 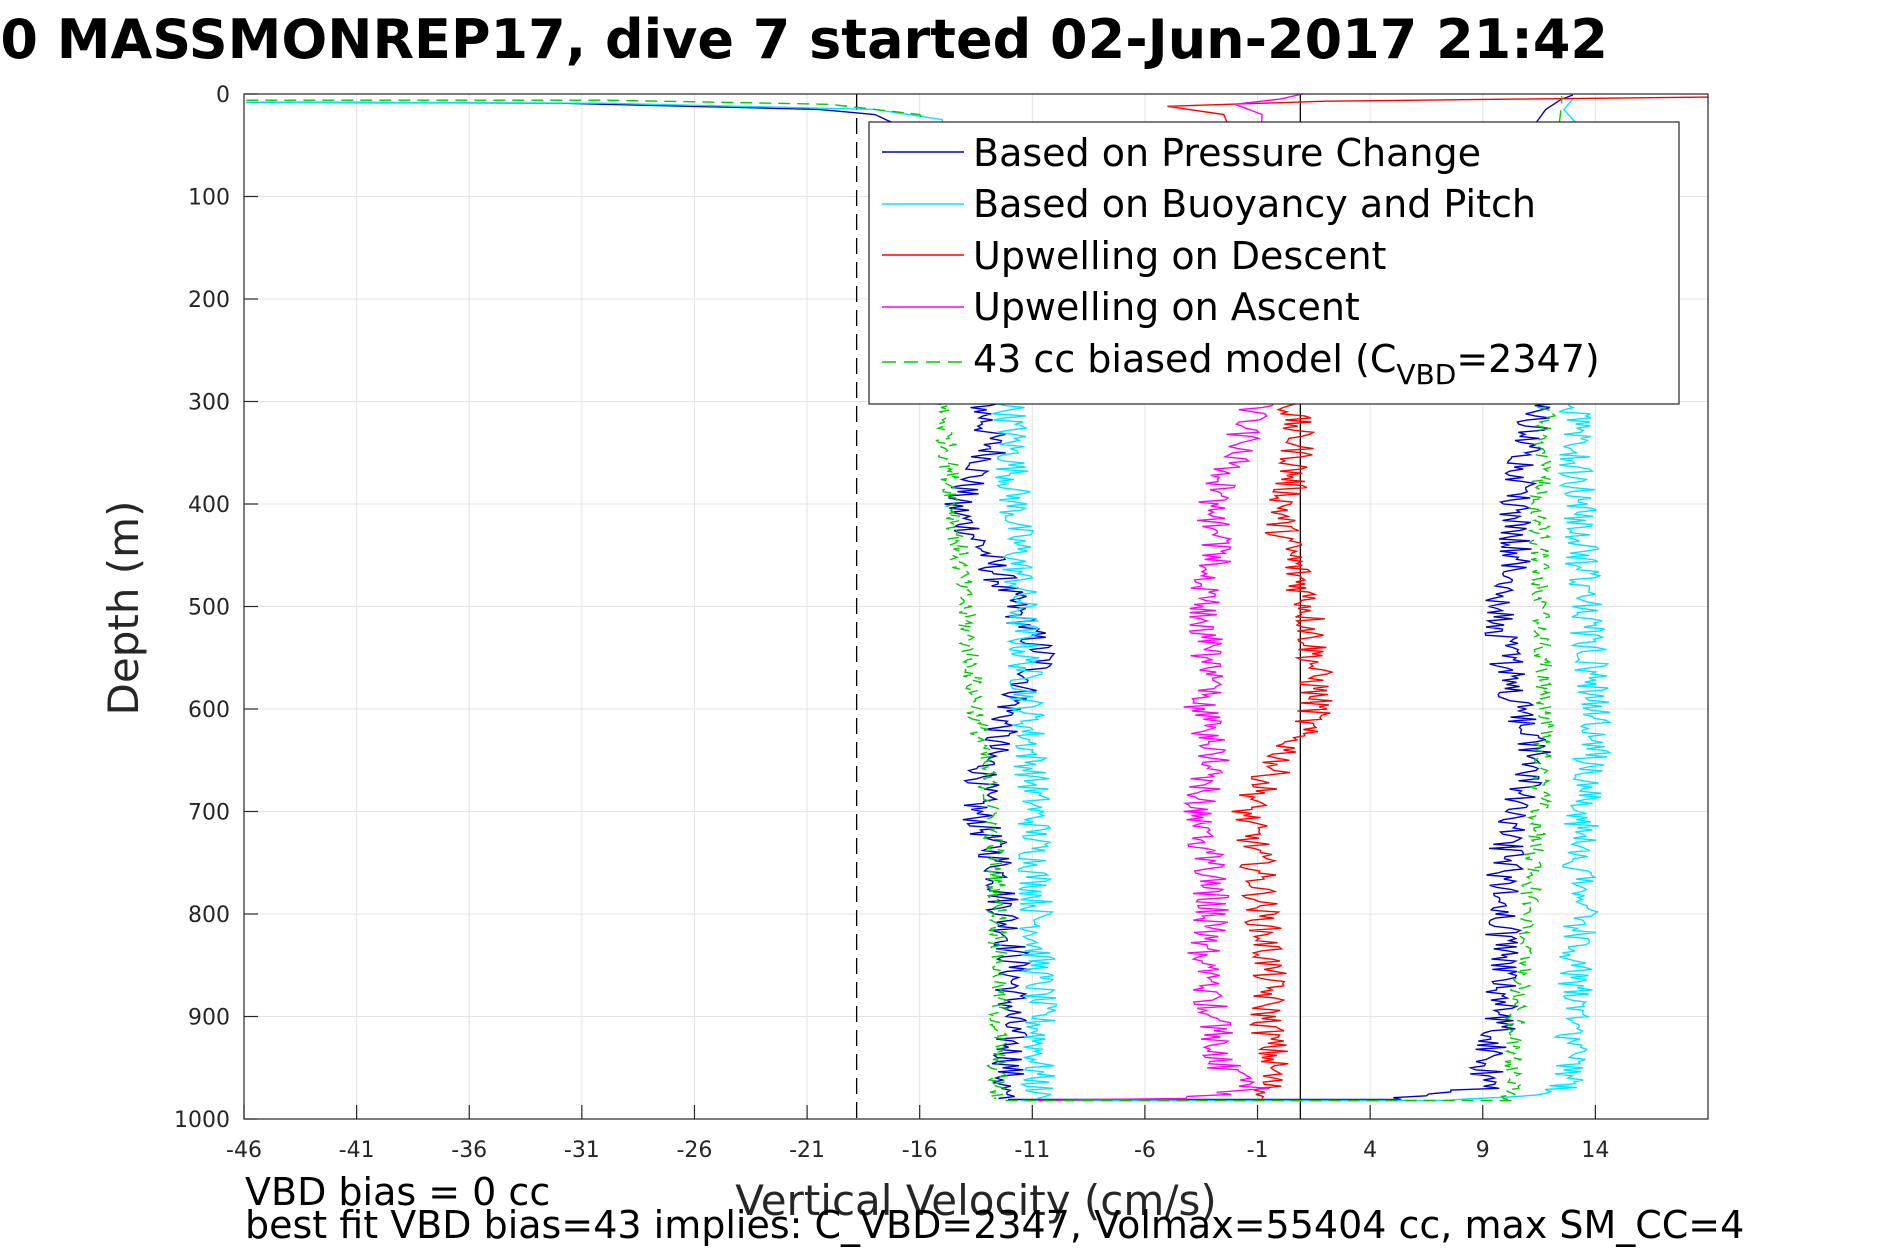 I want to click on x-tick-label: -41, so click(x=357, y=1150).